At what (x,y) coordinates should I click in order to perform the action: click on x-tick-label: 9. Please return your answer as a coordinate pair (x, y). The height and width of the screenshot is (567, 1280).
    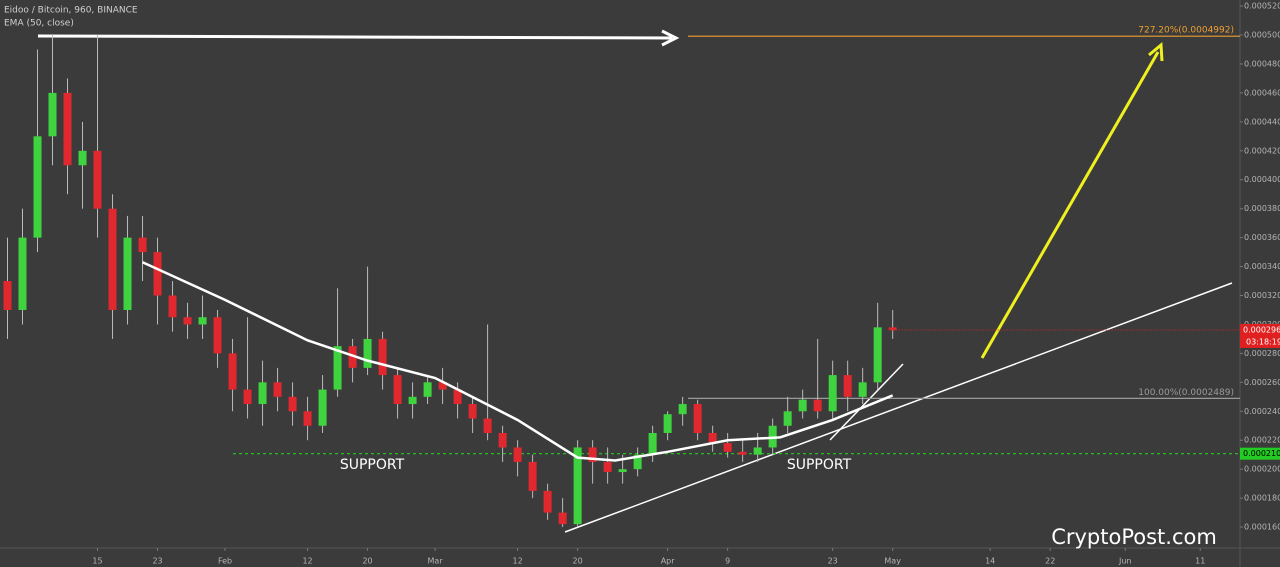
    Looking at the image, I should click on (727, 561).